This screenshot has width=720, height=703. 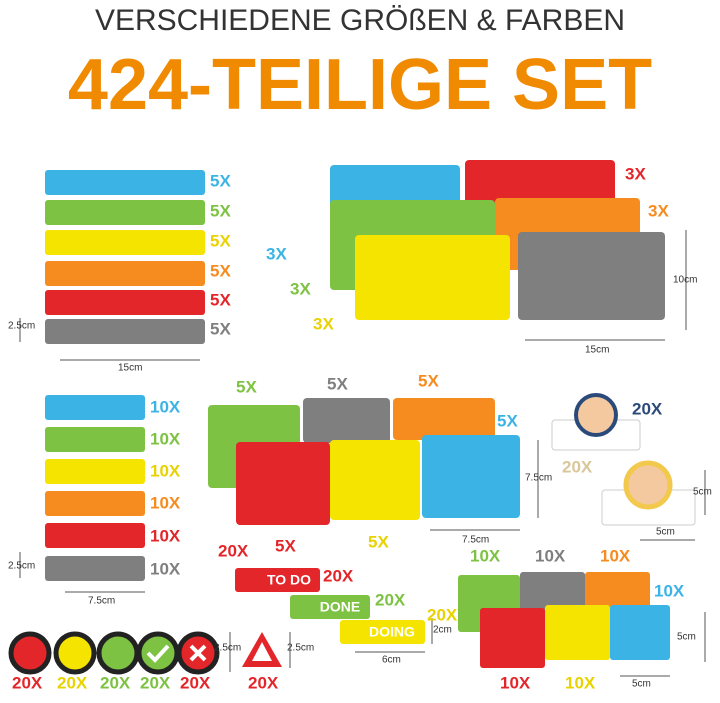 What do you see at coordinates (373, 464) in the screenshot?
I see `large-squares` at bounding box center [373, 464].